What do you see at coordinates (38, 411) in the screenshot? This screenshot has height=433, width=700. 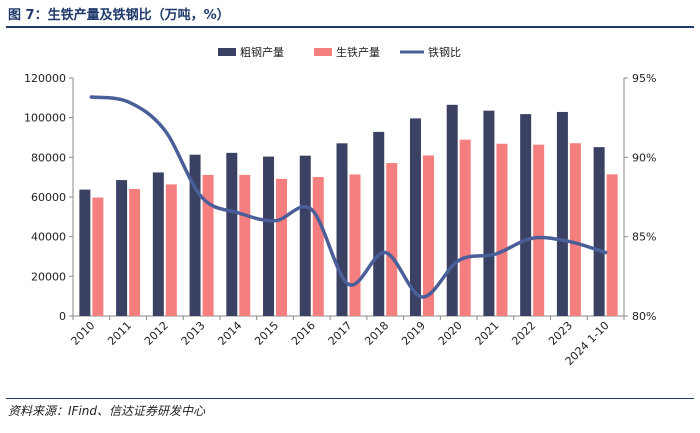 I see `source-label: 资料来源：` at bounding box center [38, 411].